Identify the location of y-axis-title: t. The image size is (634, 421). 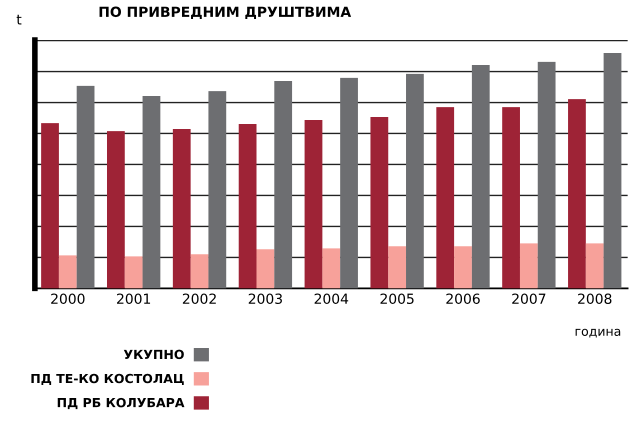
(19, 19).